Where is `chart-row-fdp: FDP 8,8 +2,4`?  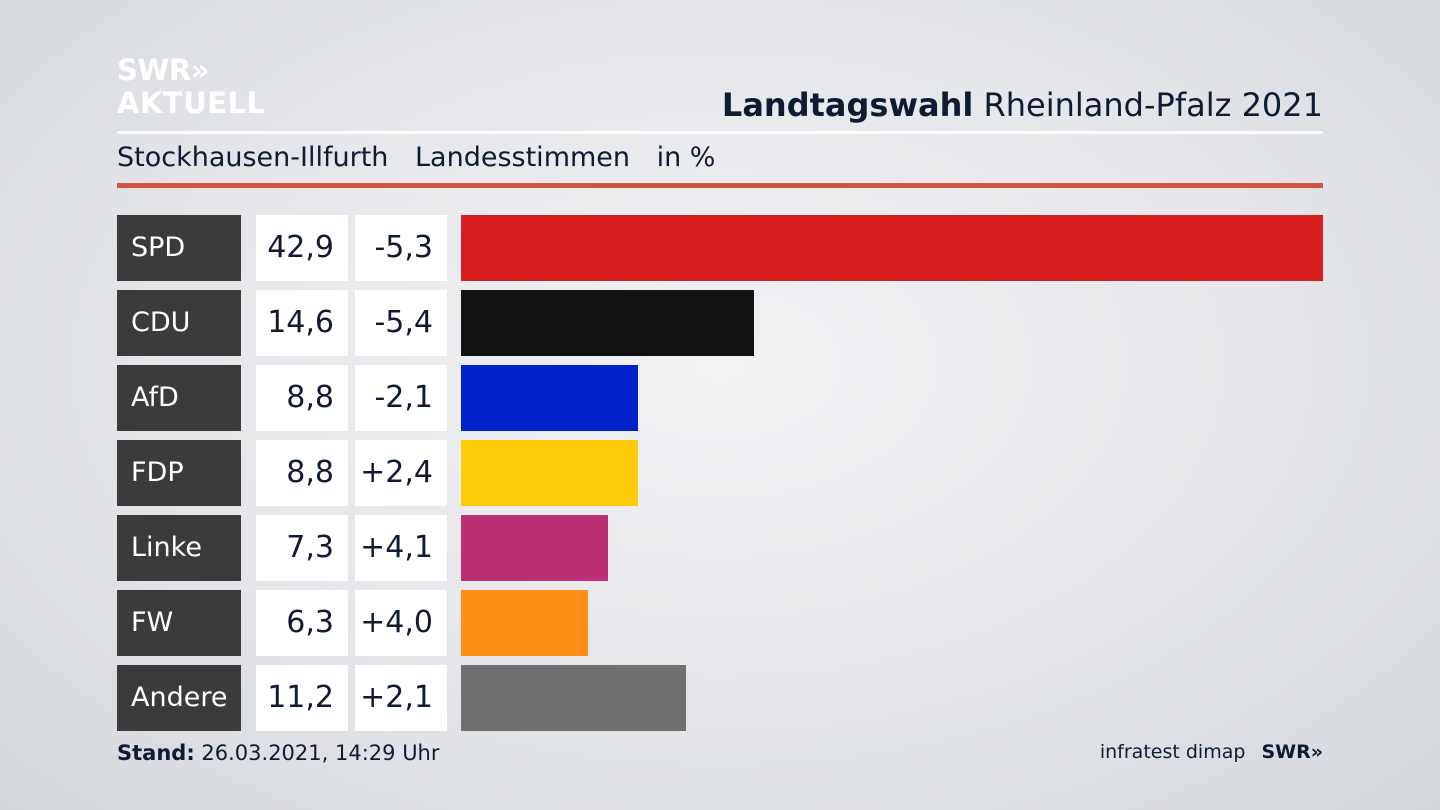 chart-row-fdp: FDP 8,8 +2,4 is located at coordinates (720, 473).